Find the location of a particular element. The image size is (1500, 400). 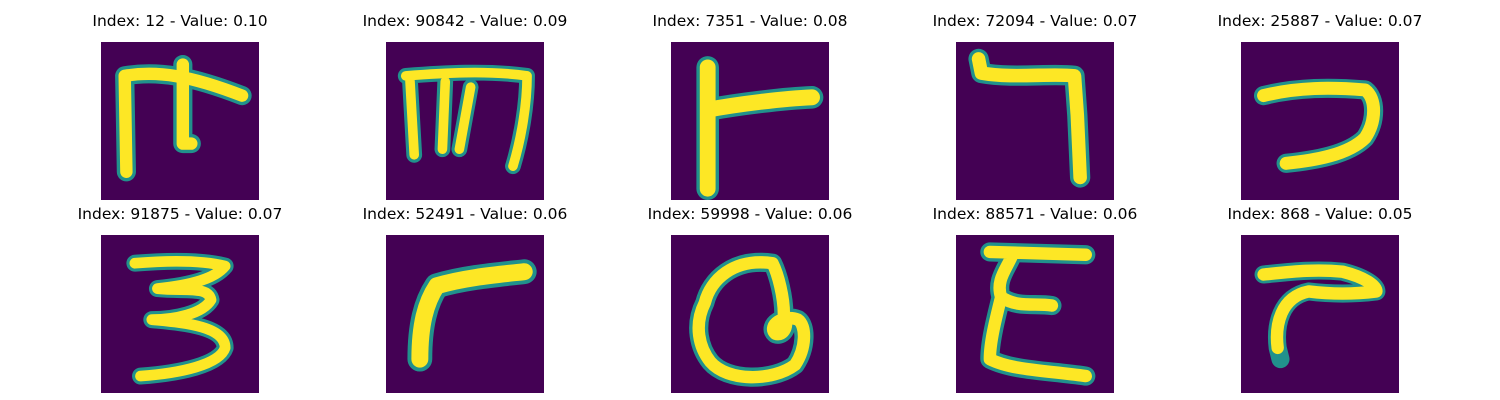

tile-title: Index: 52491 - Value: 0.06 is located at coordinates (465, 214).